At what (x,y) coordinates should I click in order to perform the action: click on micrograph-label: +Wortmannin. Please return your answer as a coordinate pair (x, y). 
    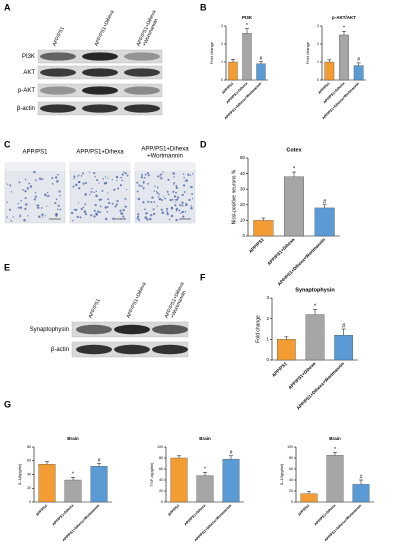
    Looking at the image, I should click on (165, 157).